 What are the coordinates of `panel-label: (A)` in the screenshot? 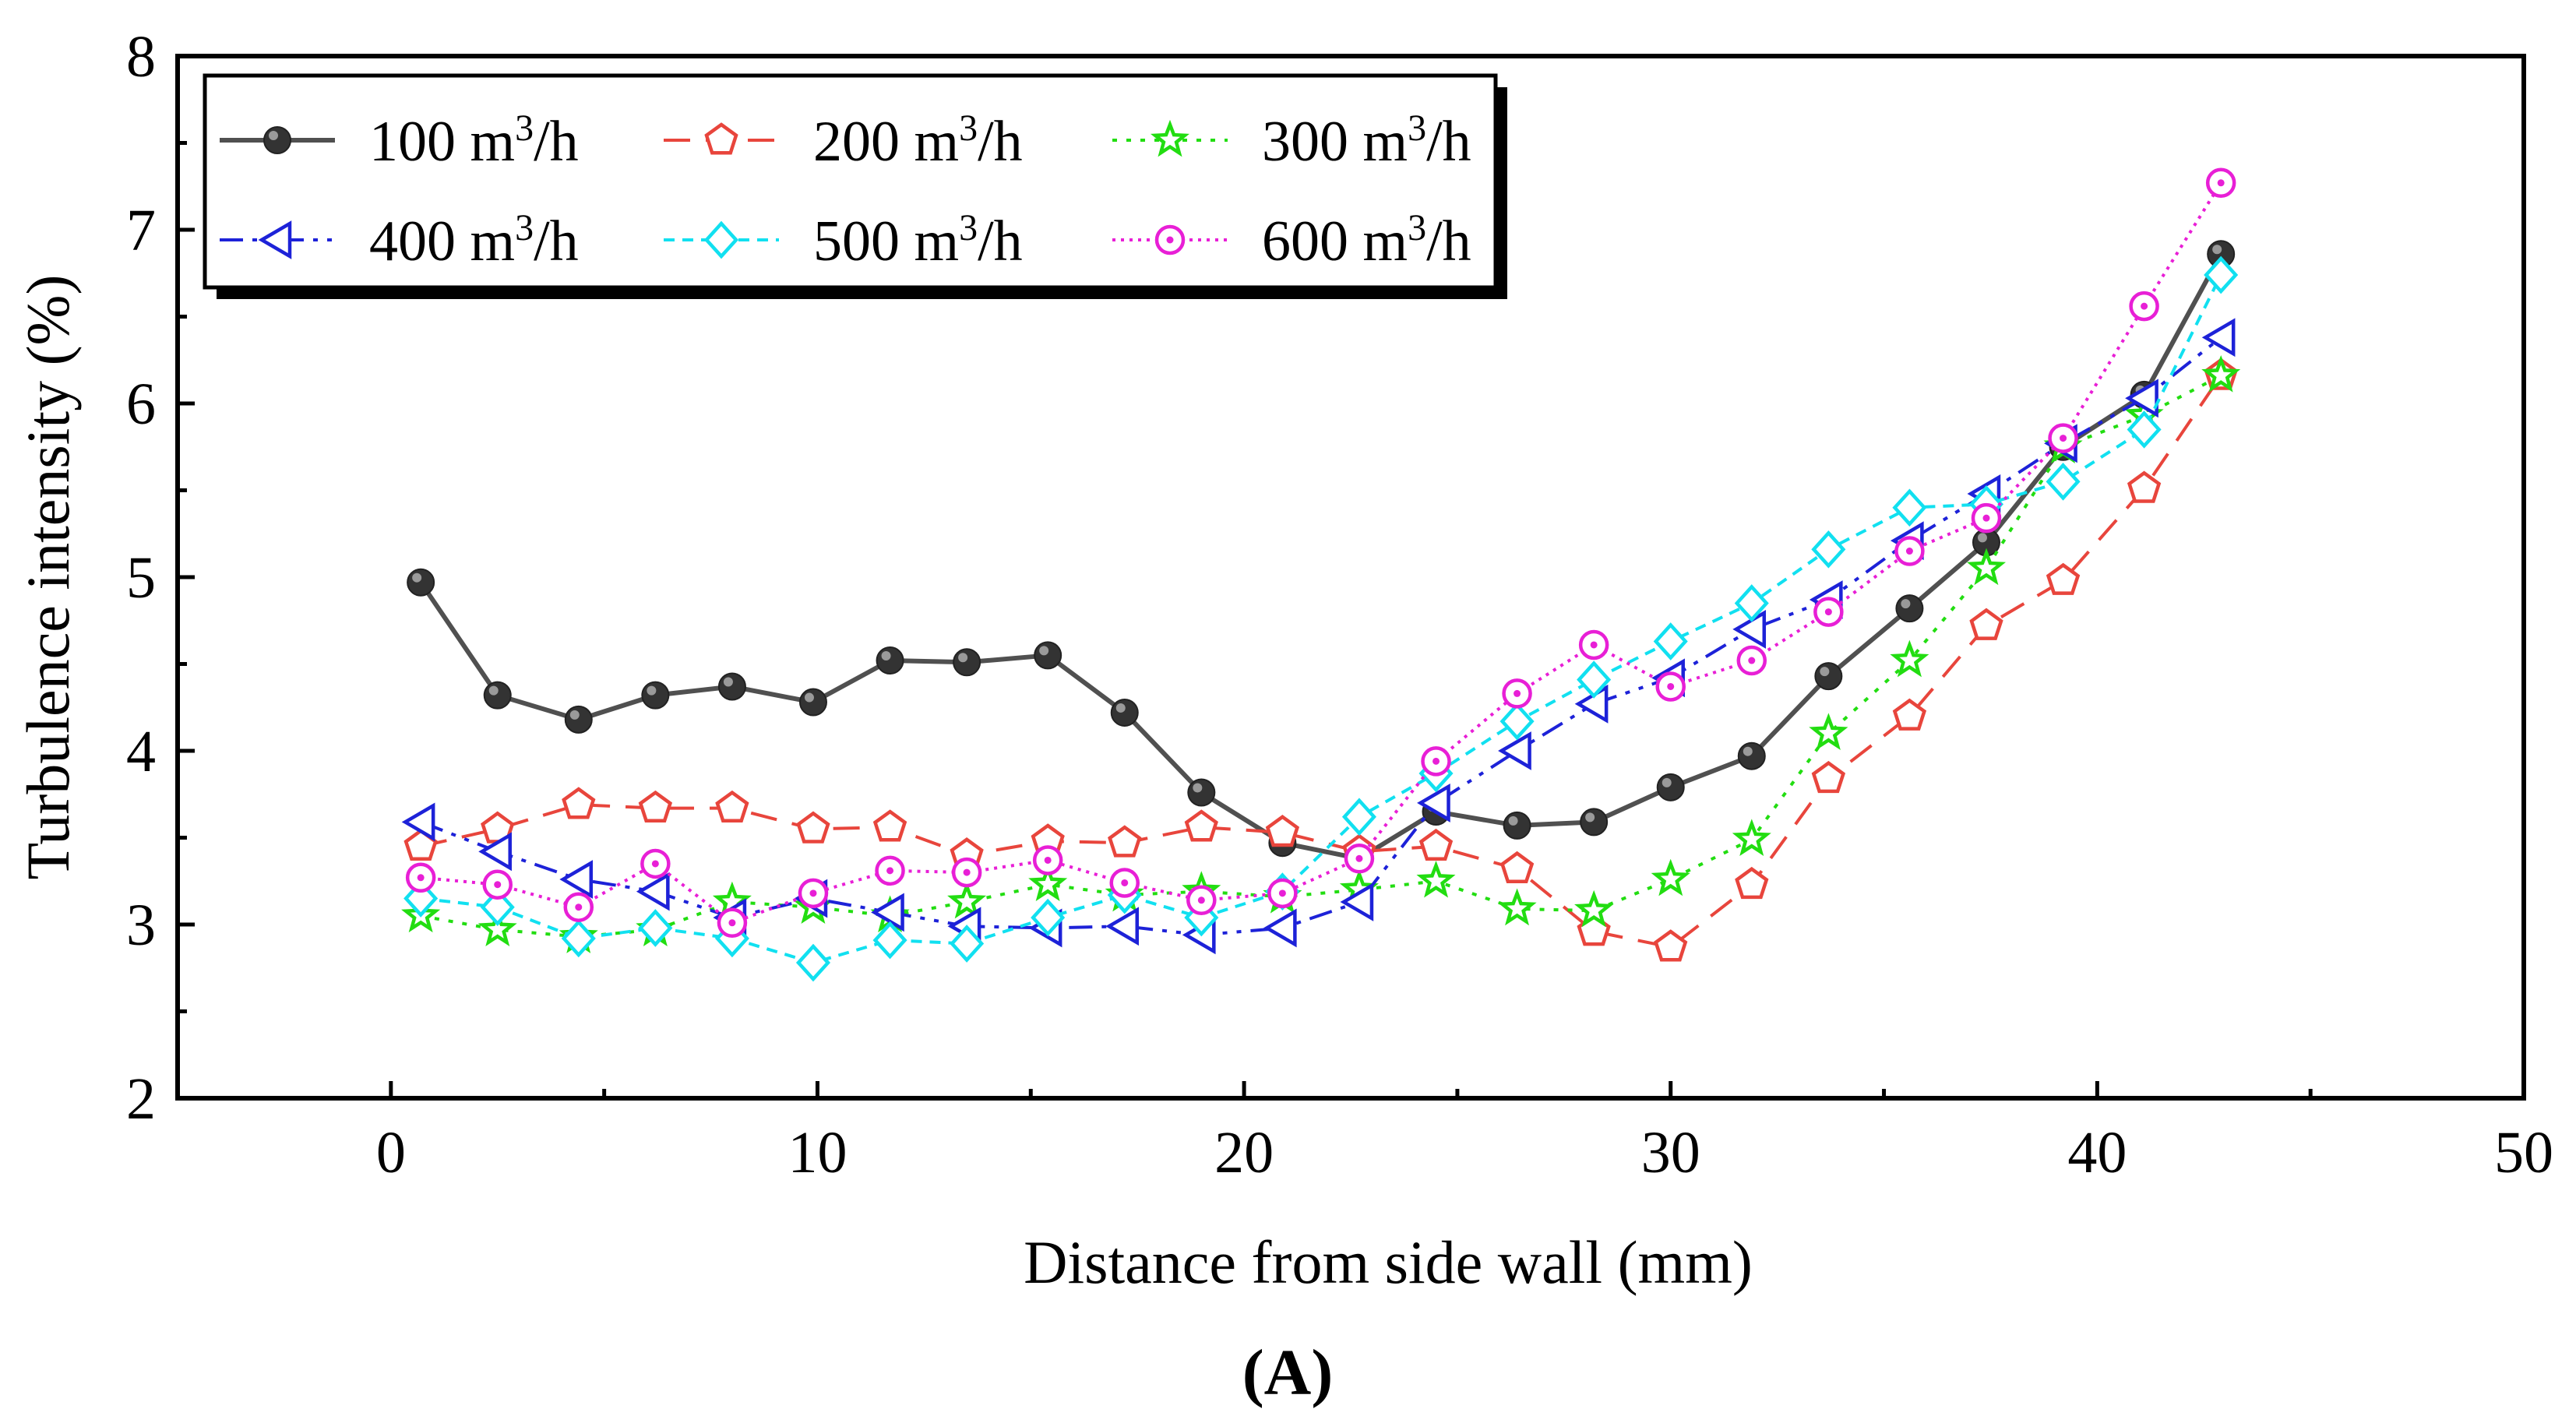 It's located at (1288, 1373).